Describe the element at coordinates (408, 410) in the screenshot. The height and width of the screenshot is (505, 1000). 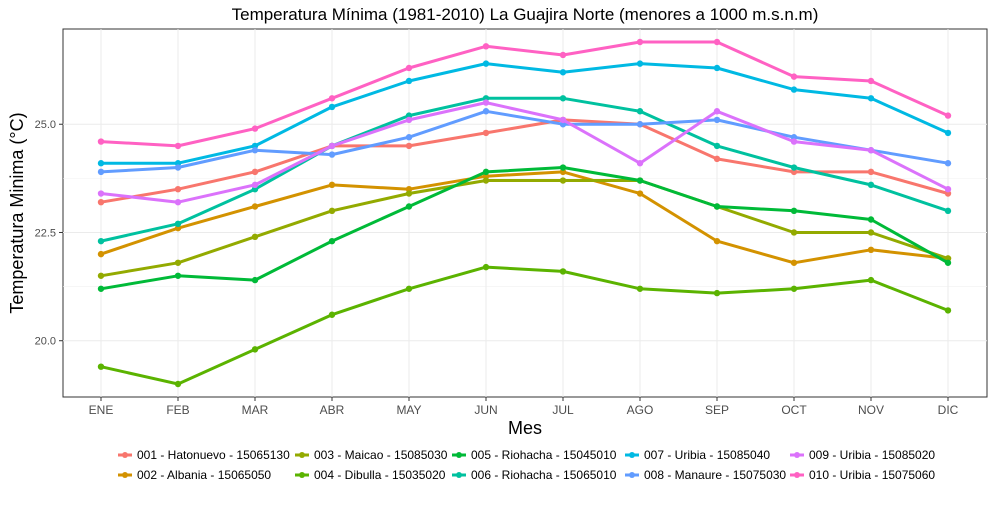
I see `x-tick-label: MAY` at that location.